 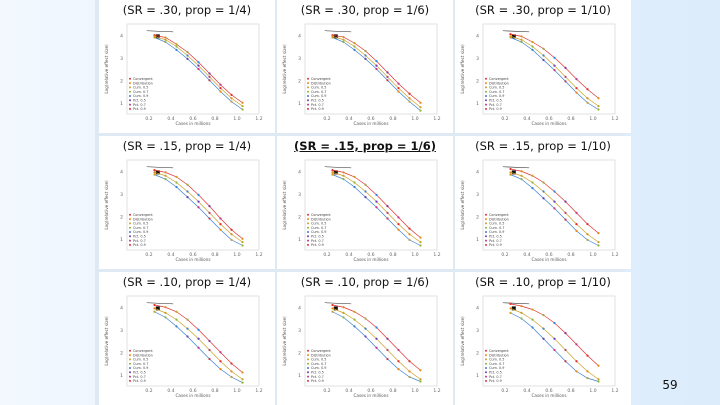 What do you see at coordinates (284, 69) in the screenshot?
I see `y-axis-label: Log(relative effect size)` at bounding box center [284, 69].